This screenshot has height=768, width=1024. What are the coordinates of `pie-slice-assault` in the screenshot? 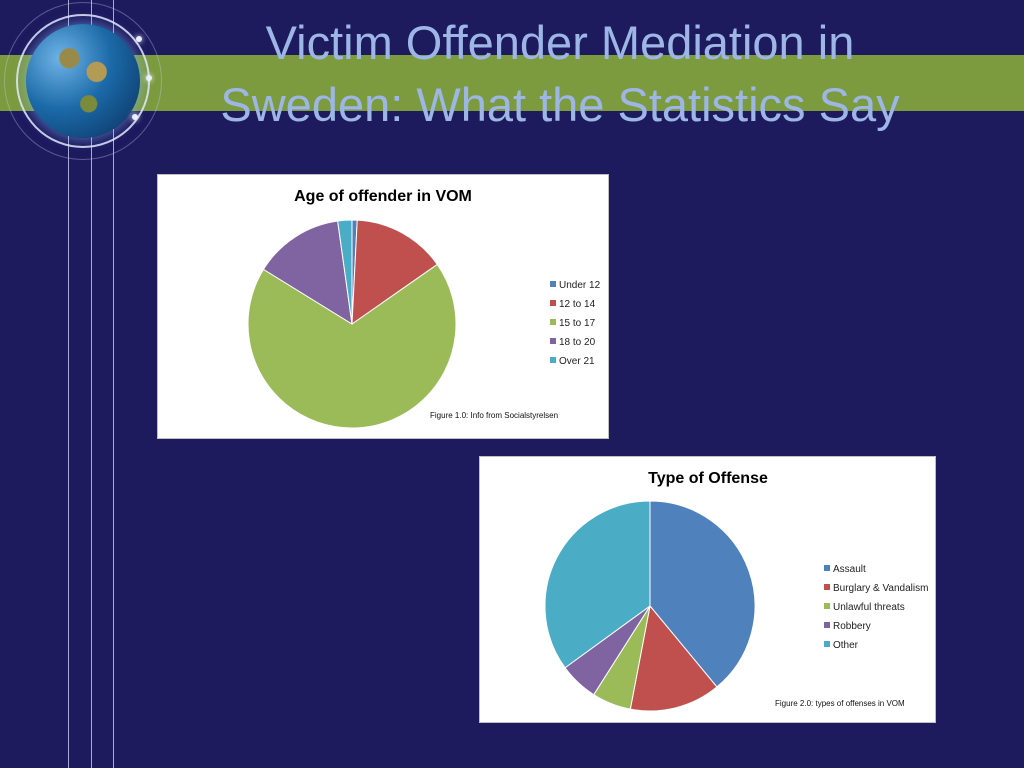 It's located at (702, 594).